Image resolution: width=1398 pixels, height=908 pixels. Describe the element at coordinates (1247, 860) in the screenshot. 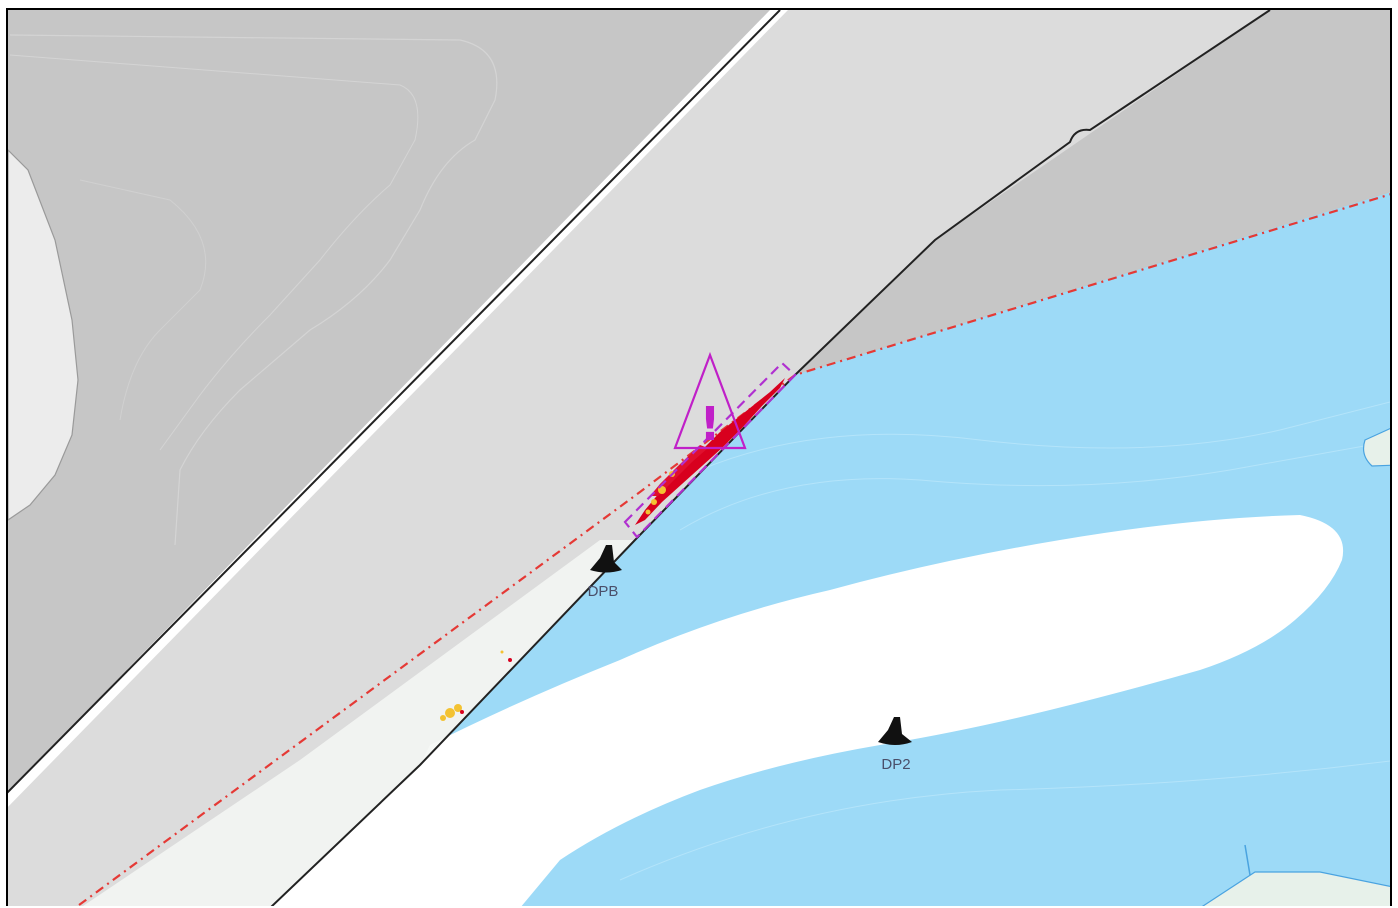

I see `channel-line` at that location.